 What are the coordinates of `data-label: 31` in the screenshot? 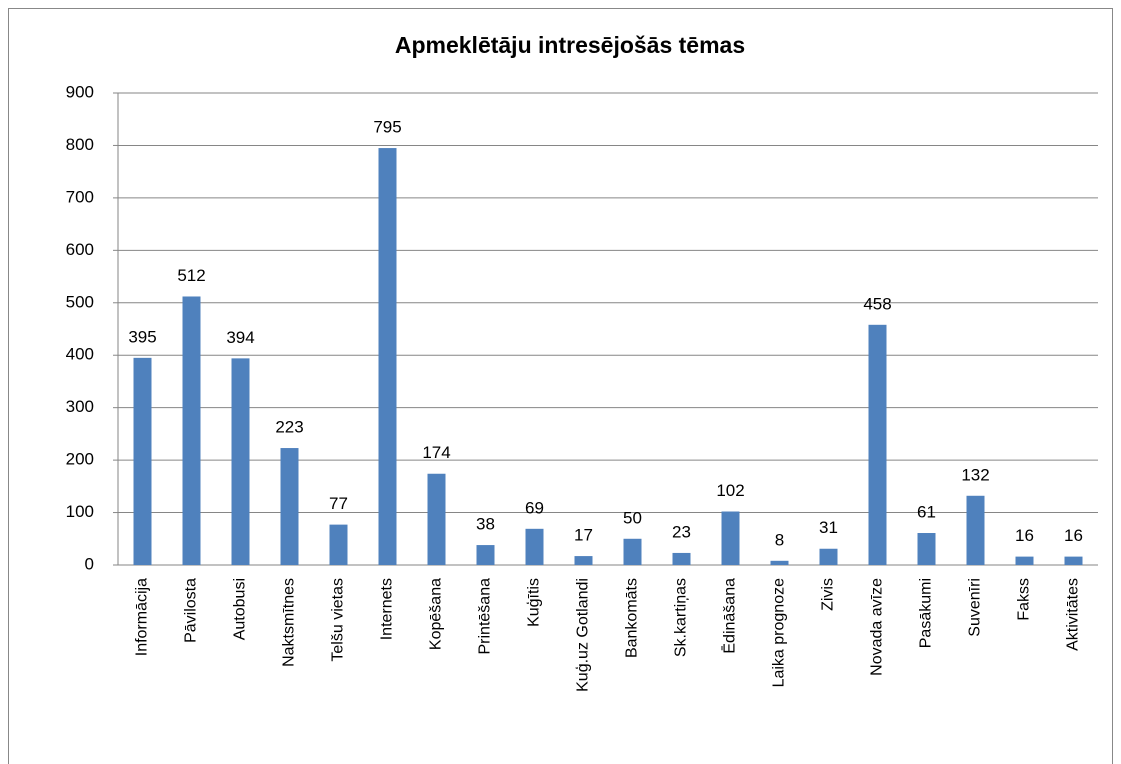 It's located at (828, 527).